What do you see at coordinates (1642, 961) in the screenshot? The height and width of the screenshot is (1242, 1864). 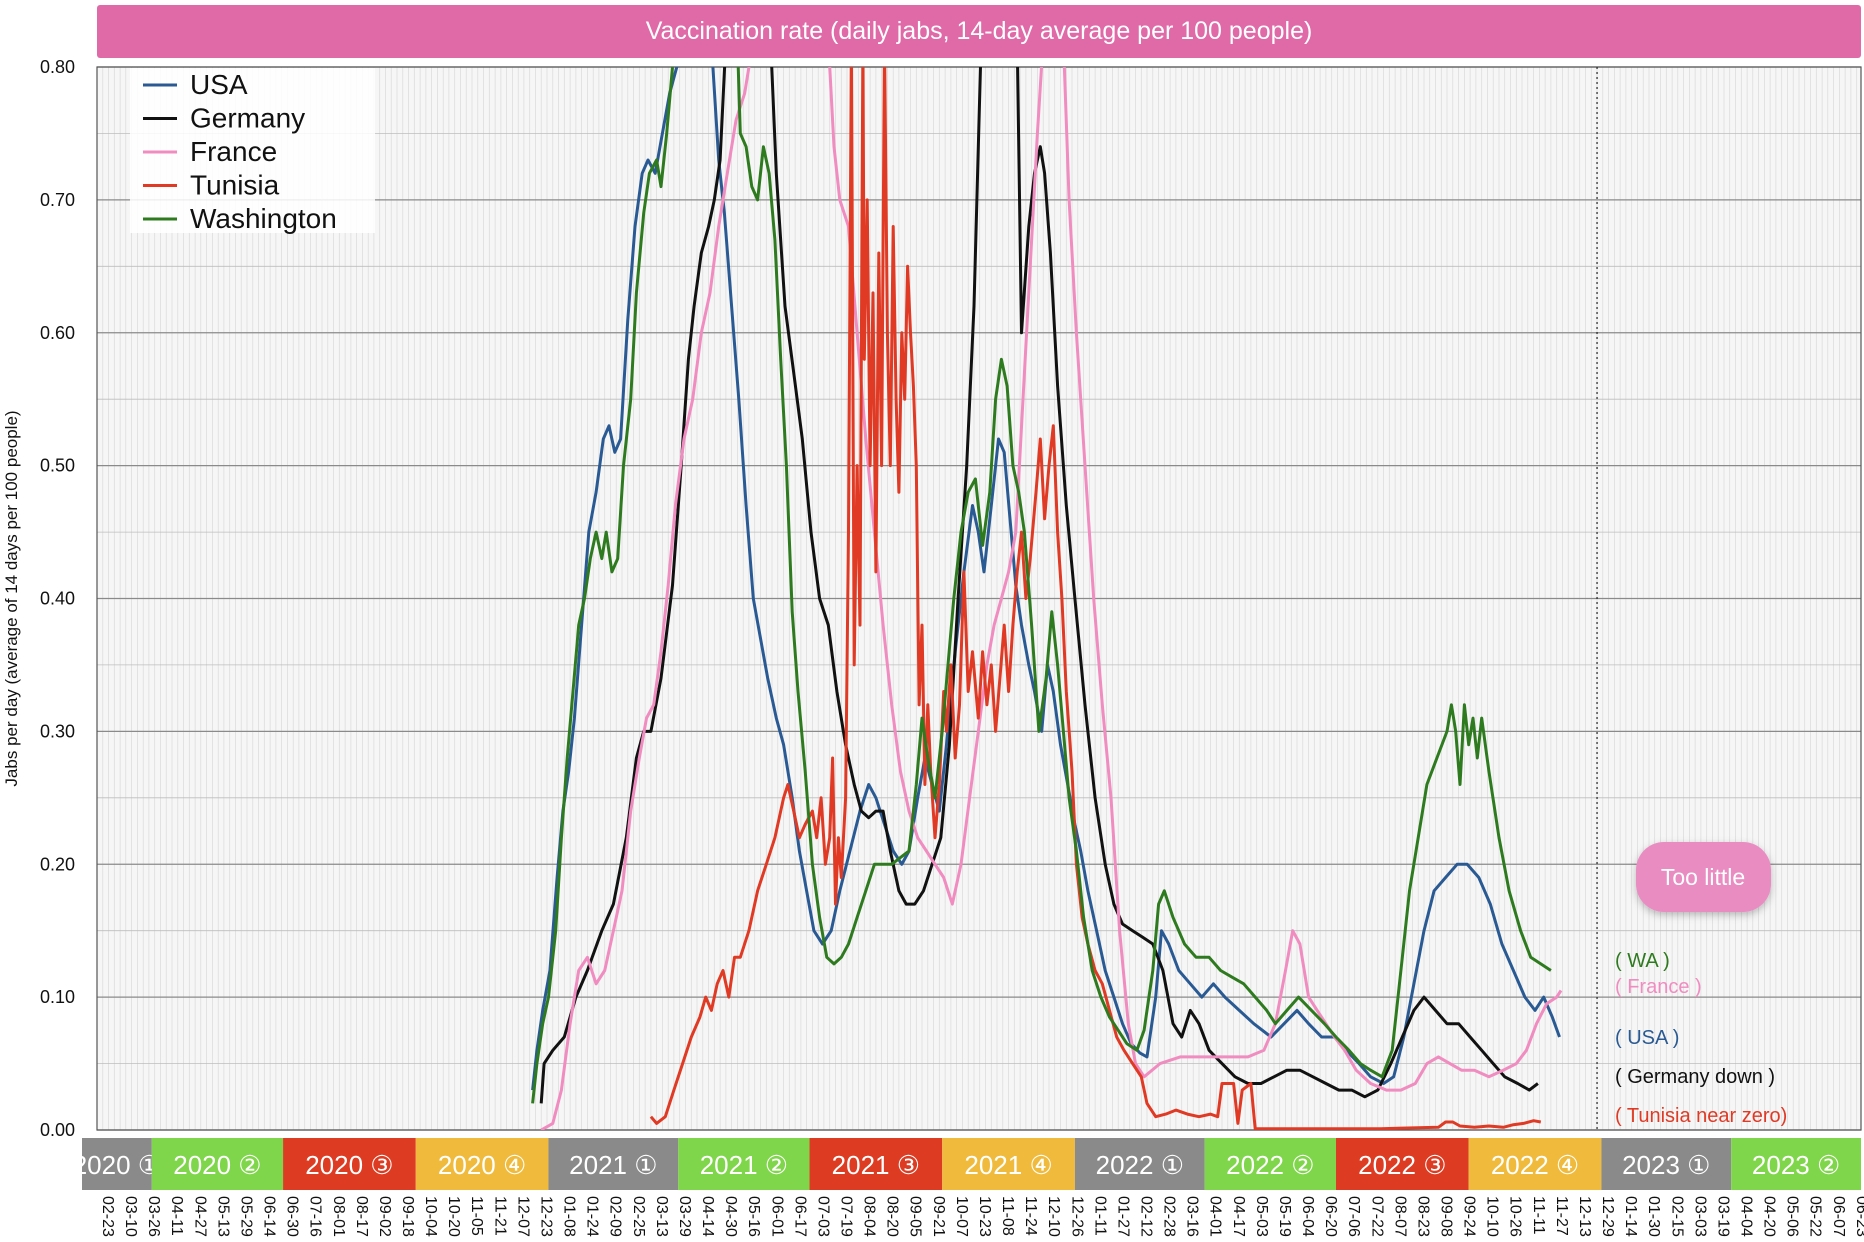 I see `annotation-label: ( WA )` at bounding box center [1642, 961].